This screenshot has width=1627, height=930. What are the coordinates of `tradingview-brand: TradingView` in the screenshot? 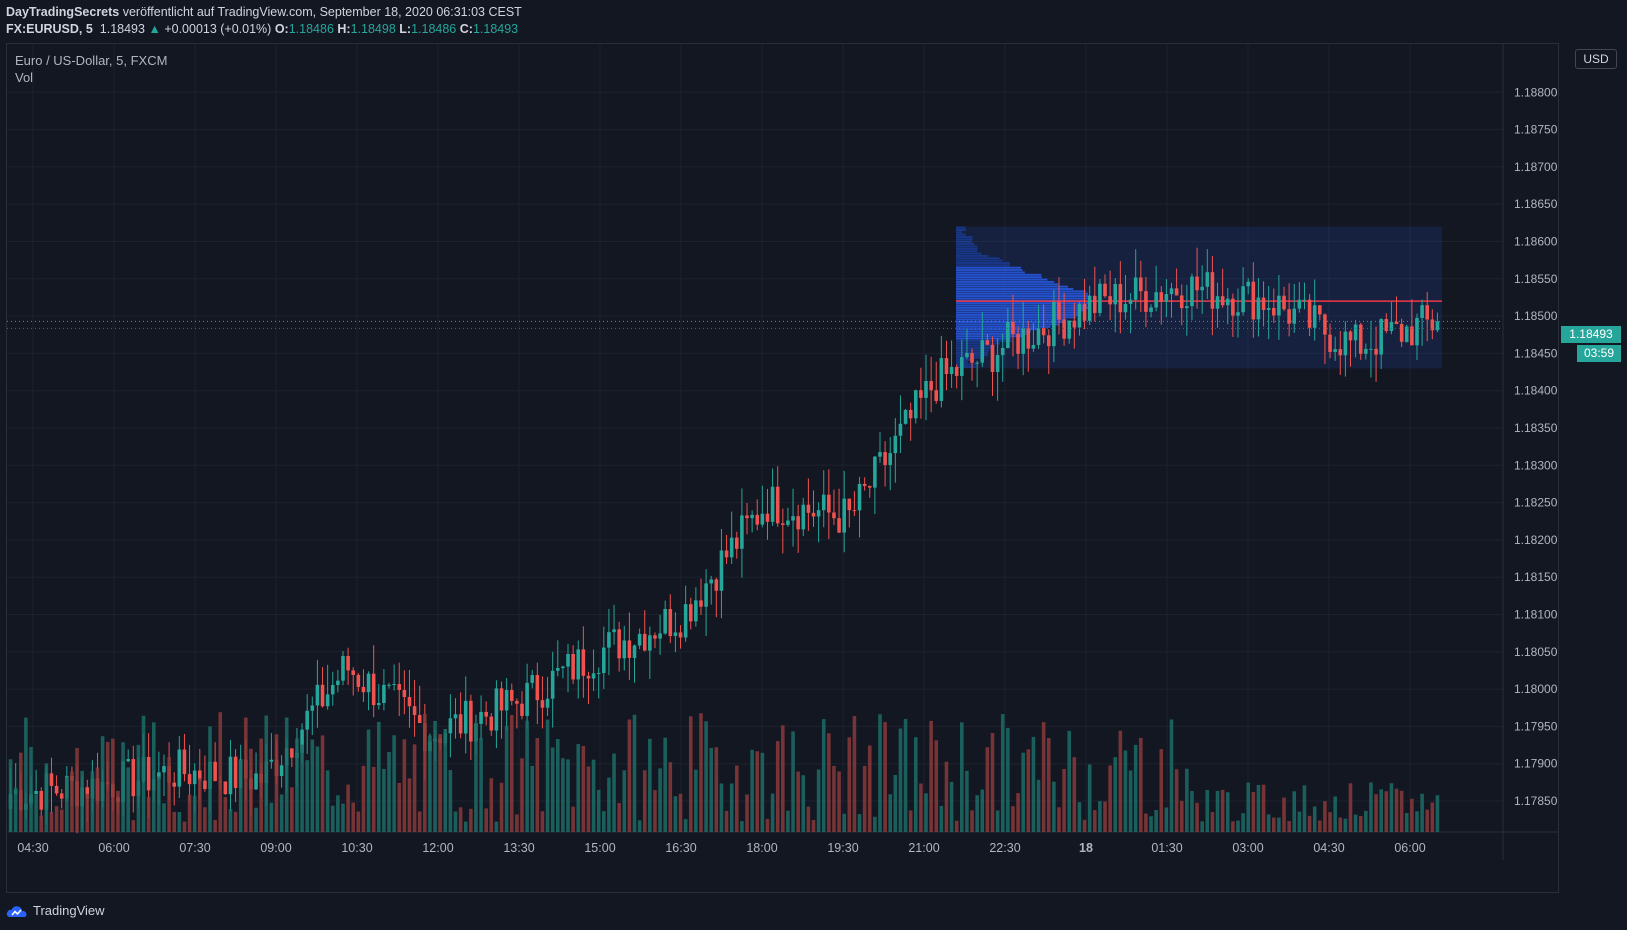 It's located at (55, 910).